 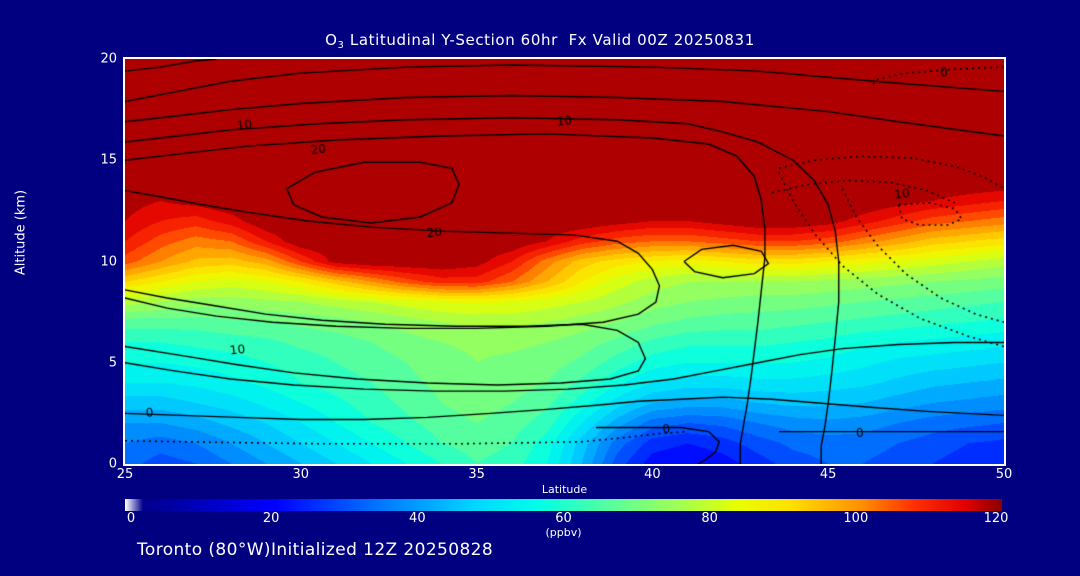 What do you see at coordinates (125, 474) in the screenshot?
I see `x-tick-label: 25` at bounding box center [125, 474].